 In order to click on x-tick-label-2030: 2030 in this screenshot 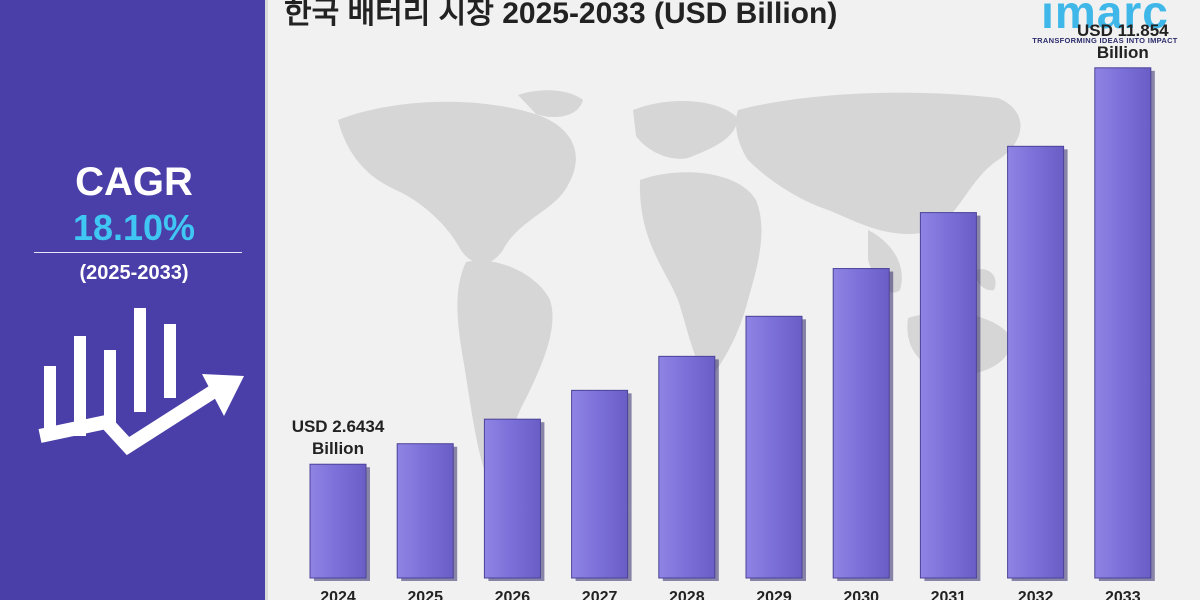, I will do `click(861, 594)`.